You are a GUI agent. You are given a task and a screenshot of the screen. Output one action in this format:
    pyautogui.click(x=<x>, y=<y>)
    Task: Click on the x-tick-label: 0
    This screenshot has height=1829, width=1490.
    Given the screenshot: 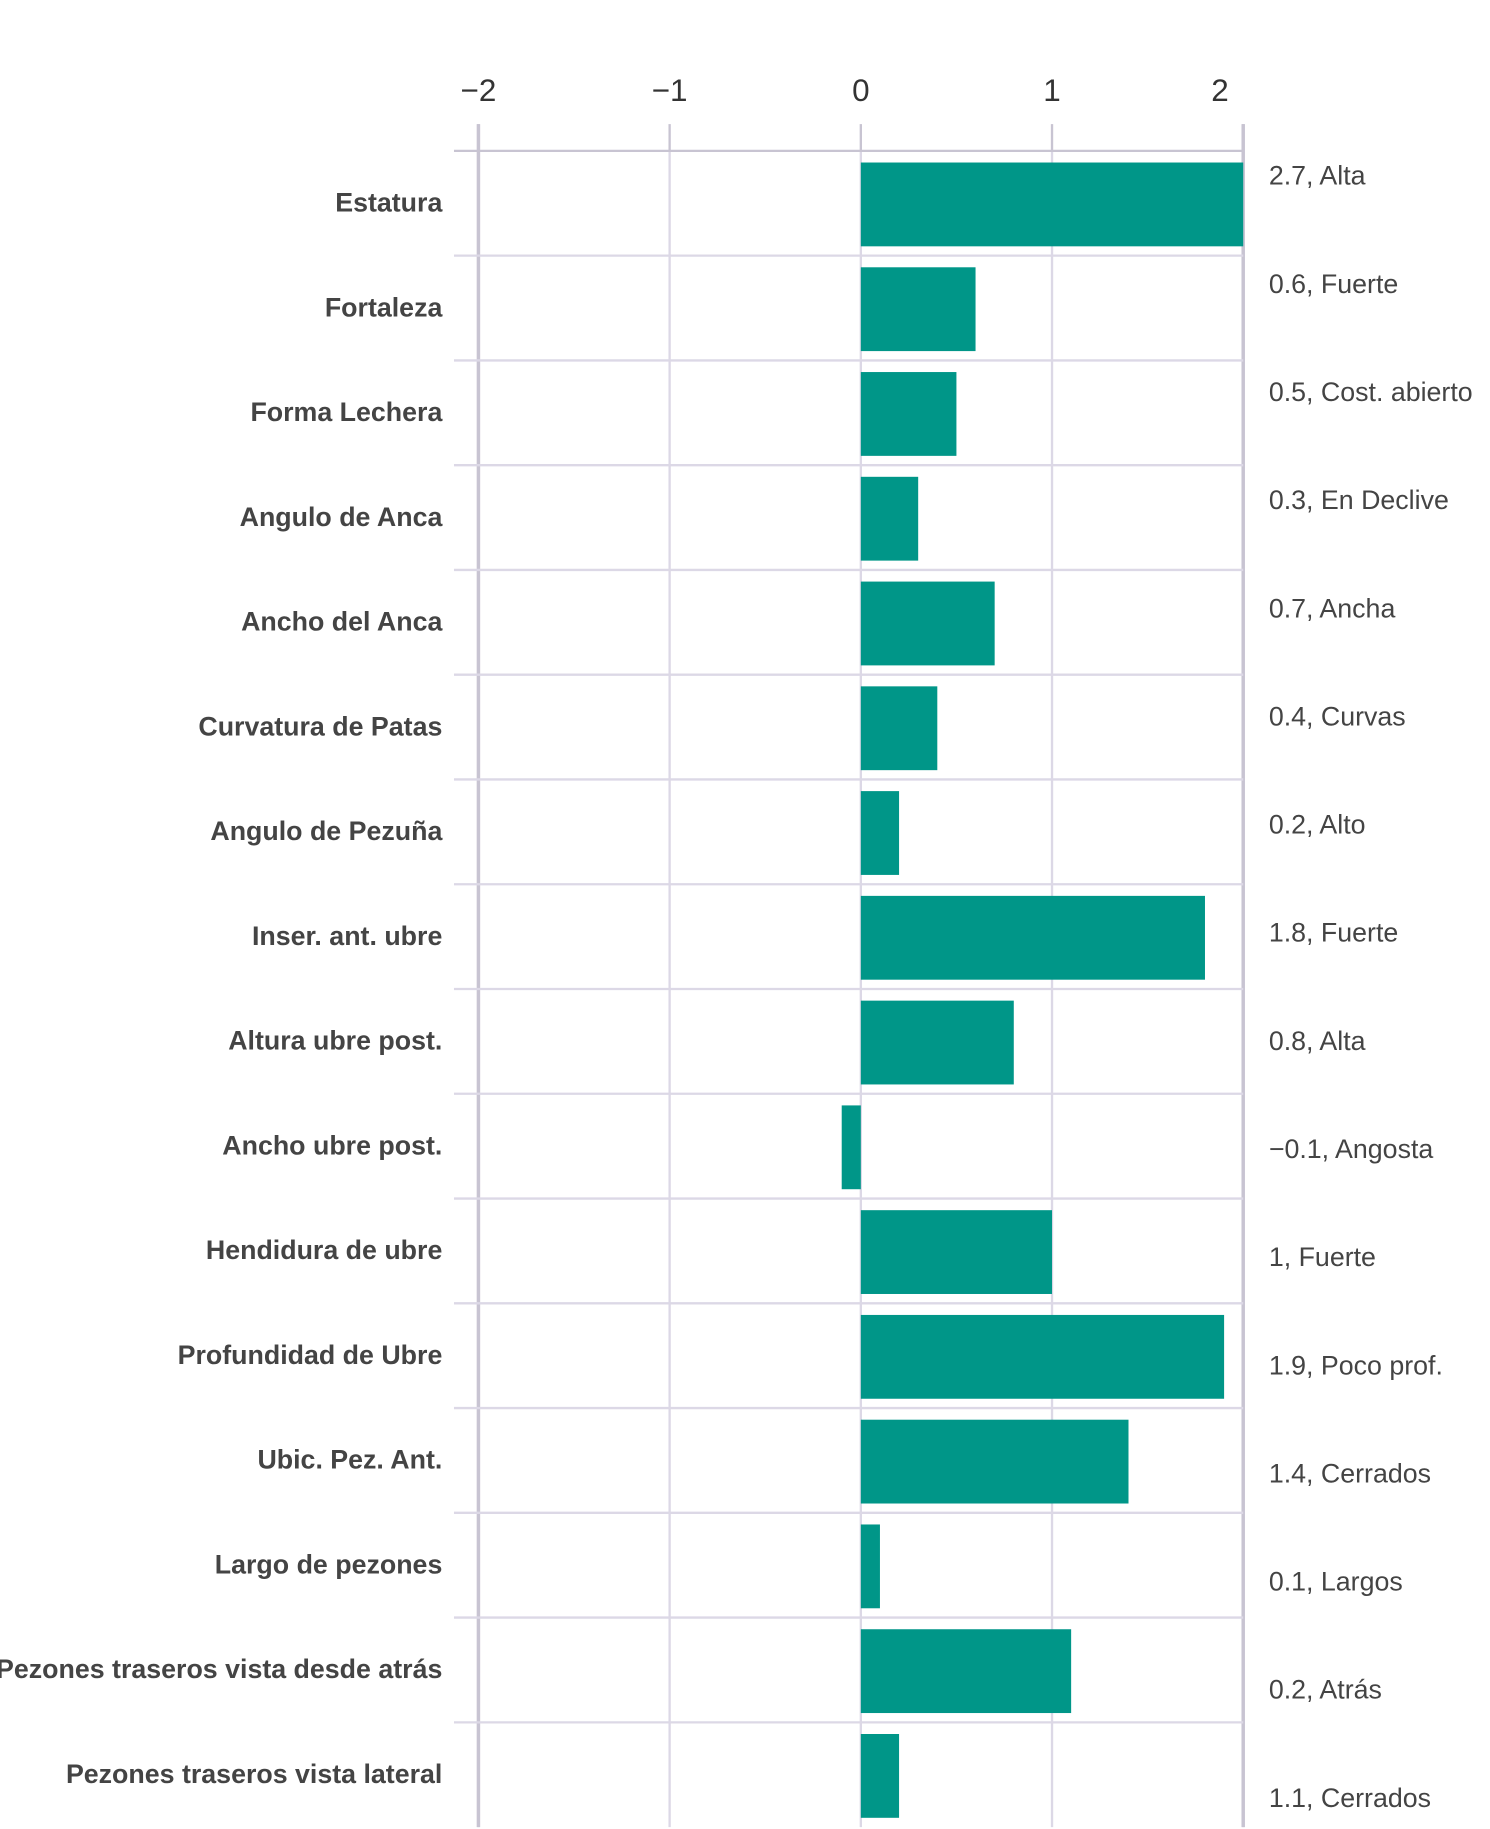 What is the action you would take?
    pyautogui.click(x=860, y=90)
    